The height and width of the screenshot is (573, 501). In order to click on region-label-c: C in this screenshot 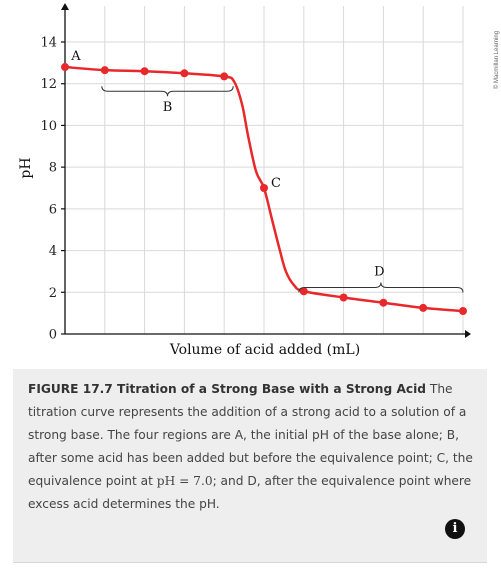, I will do `click(276, 183)`.